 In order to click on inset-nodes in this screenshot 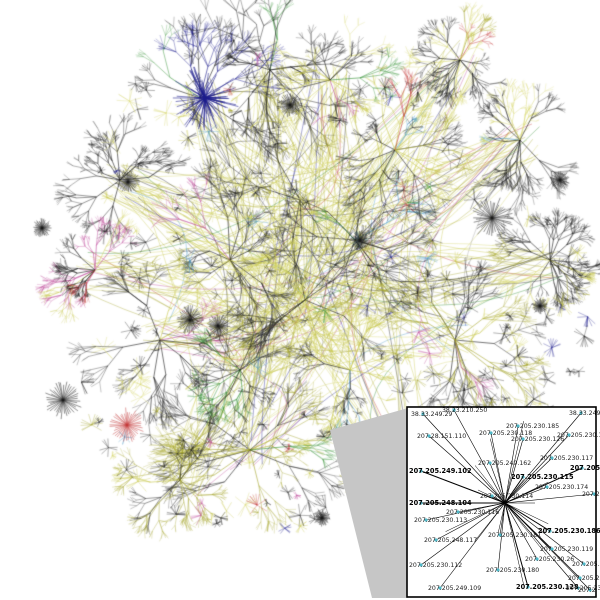, I will do `click(507, 500)`.